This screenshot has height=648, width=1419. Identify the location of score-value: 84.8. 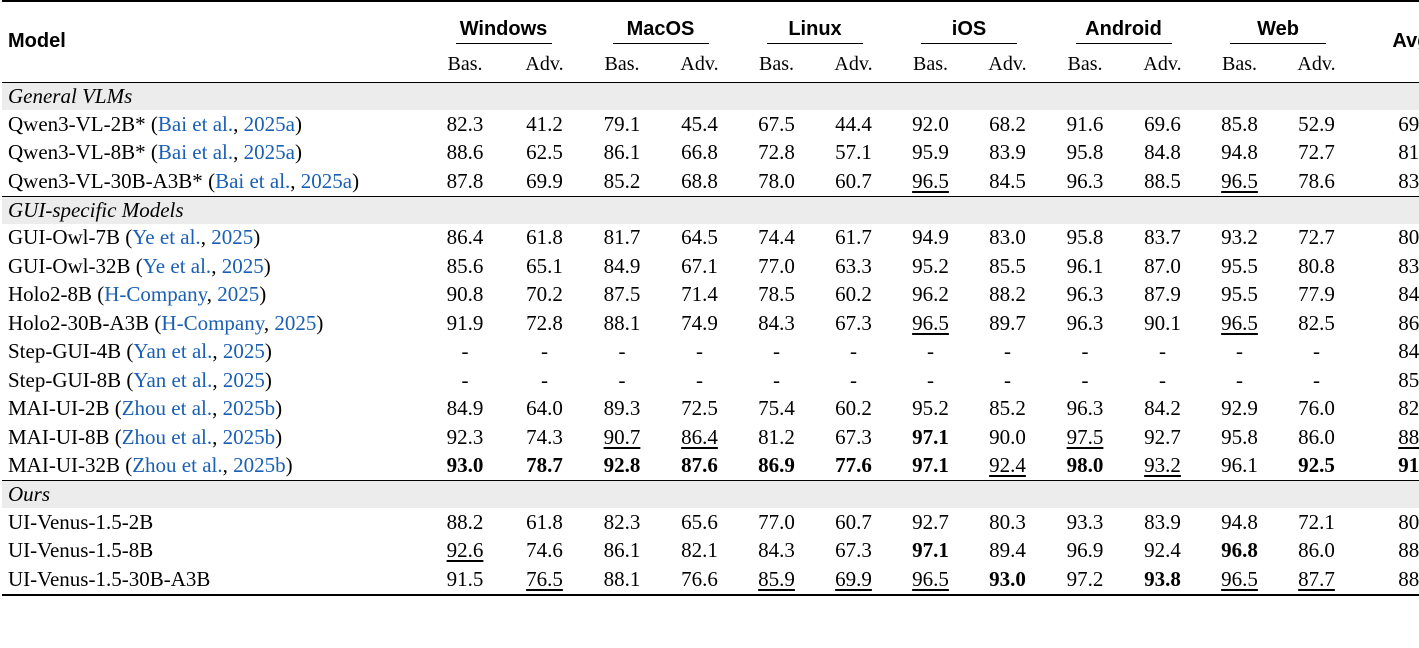
(1162, 152).